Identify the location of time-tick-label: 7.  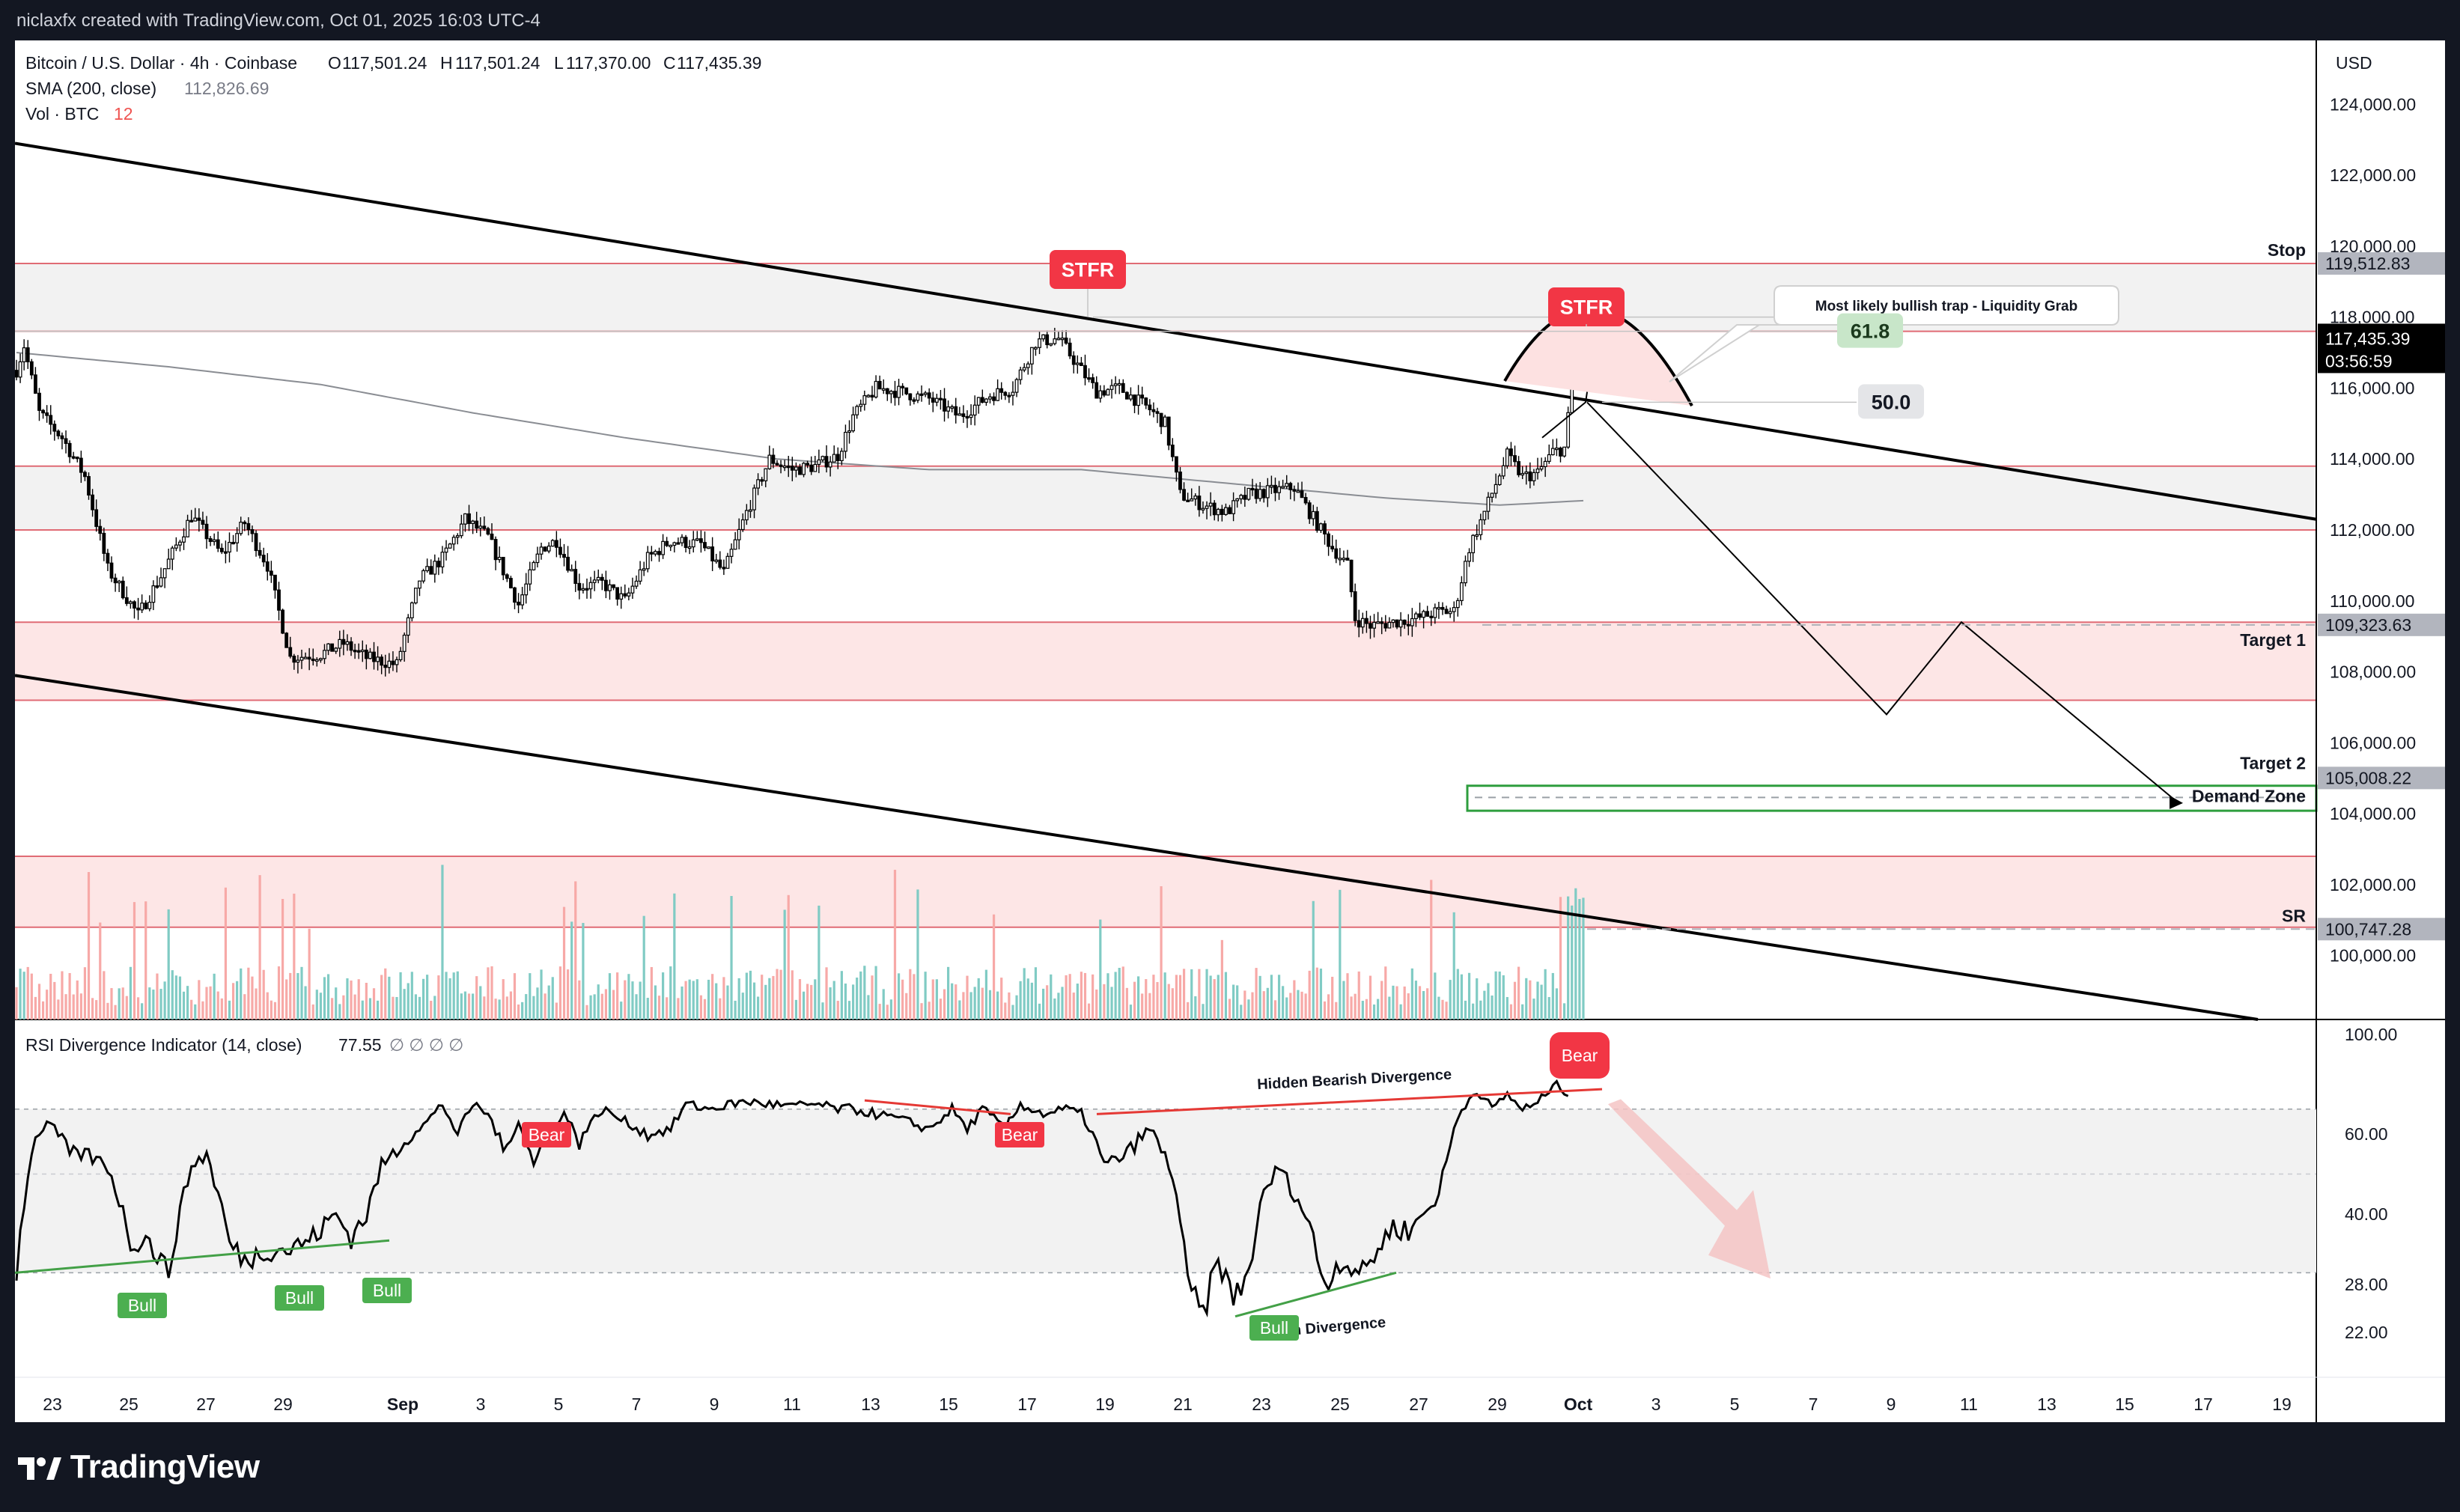
(1813, 1404).